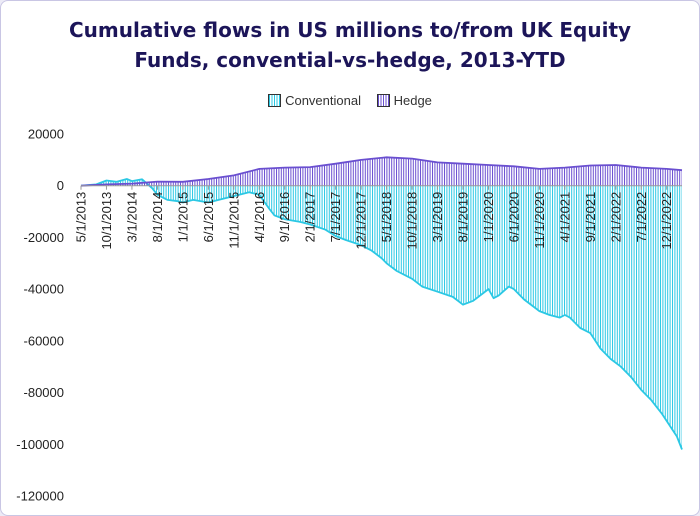 Image resolution: width=700 pixels, height=516 pixels. Describe the element at coordinates (131, 217) in the screenshot. I see `x-tick-label: 3/1/2014` at that location.